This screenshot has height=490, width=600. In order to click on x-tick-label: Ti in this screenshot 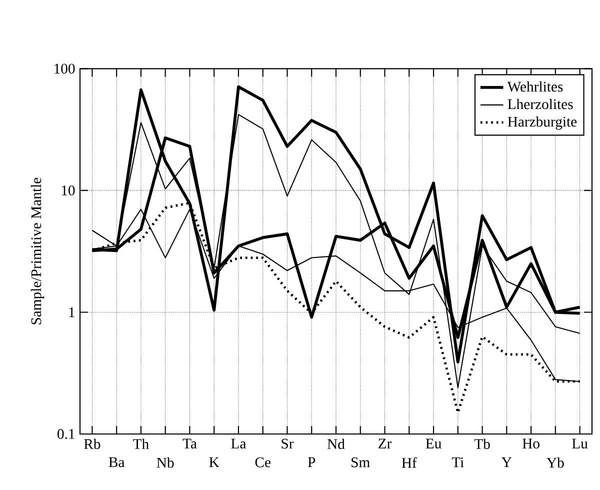, I will do `click(458, 462)`.